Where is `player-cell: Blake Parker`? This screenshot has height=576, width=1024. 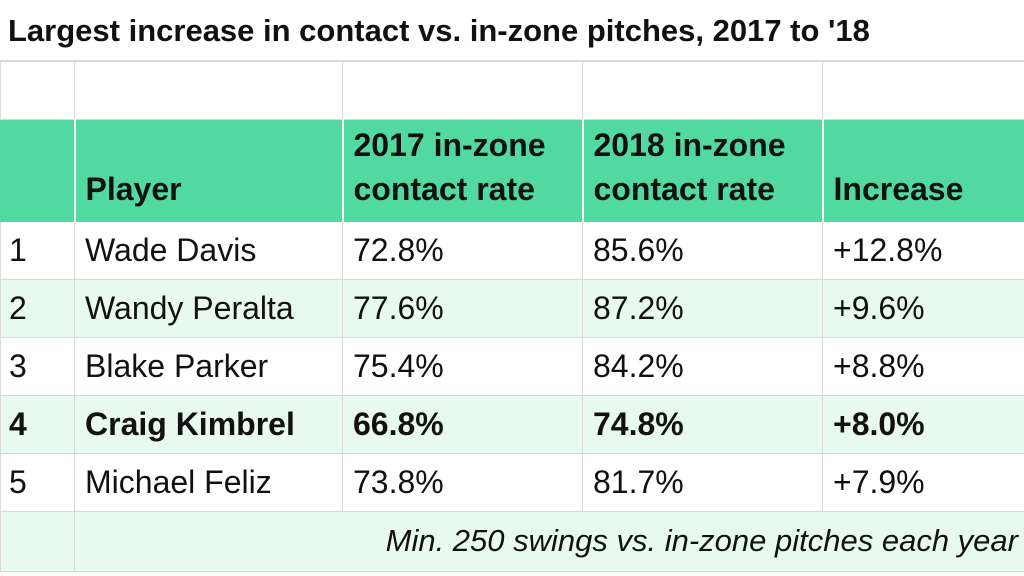 player-cell: Blake Parker is located at coordinates (208, 366).